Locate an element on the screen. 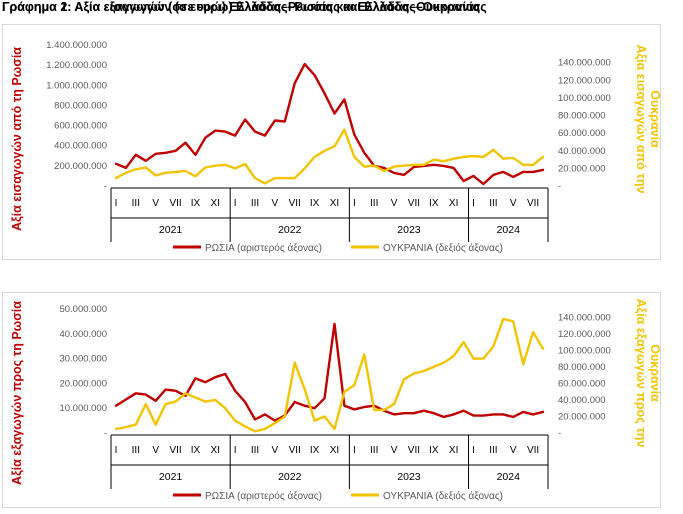 Image resolution: width=683 pixels, height=514 pixels. series-line-russia is located at coordinates (329, 372).